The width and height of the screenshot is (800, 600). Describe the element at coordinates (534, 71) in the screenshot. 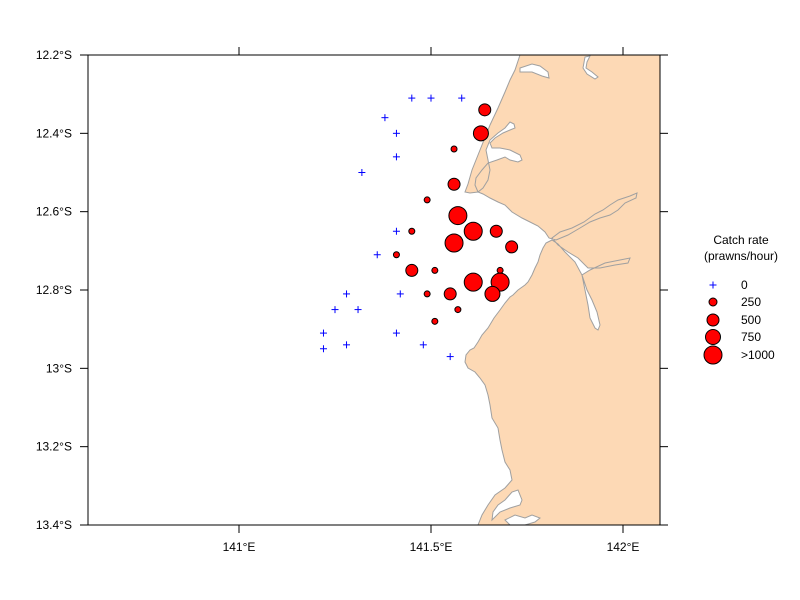

I see `inlet-top` at that location.